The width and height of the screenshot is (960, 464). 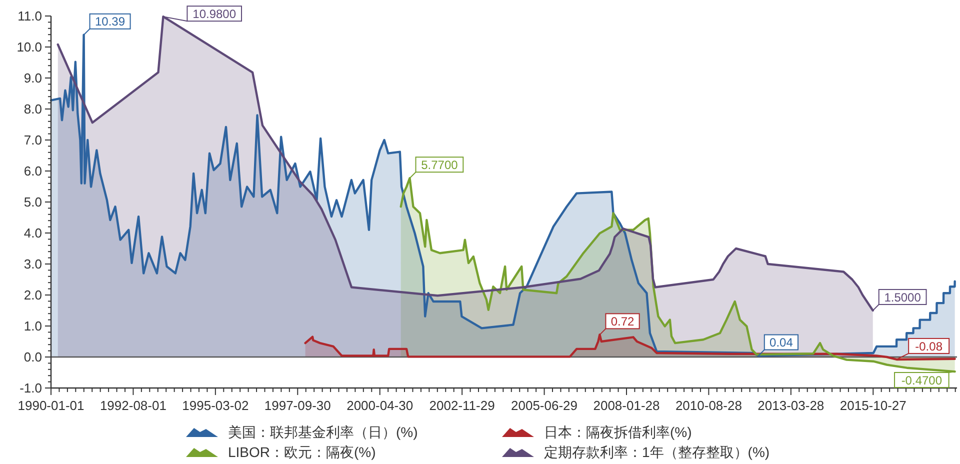 I want to click on y-tick-label: -1.0, so click(x=31, y=388).